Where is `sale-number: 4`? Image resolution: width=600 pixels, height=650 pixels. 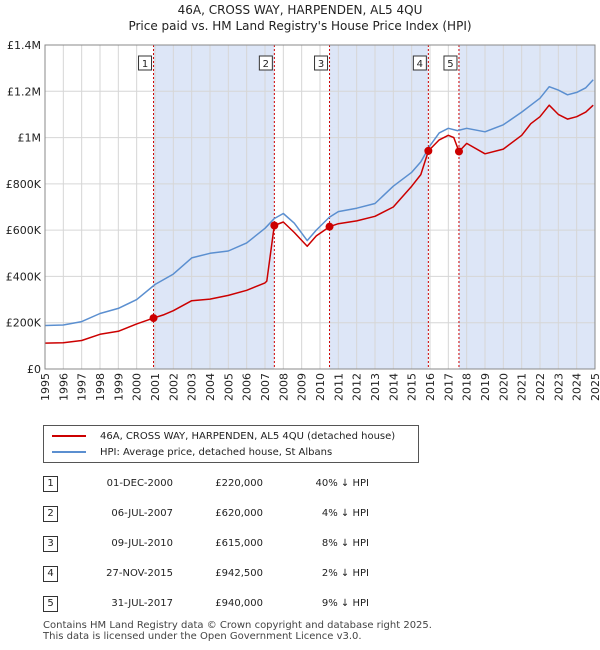
sale-number: 4 is located at coordinates (50, 574).